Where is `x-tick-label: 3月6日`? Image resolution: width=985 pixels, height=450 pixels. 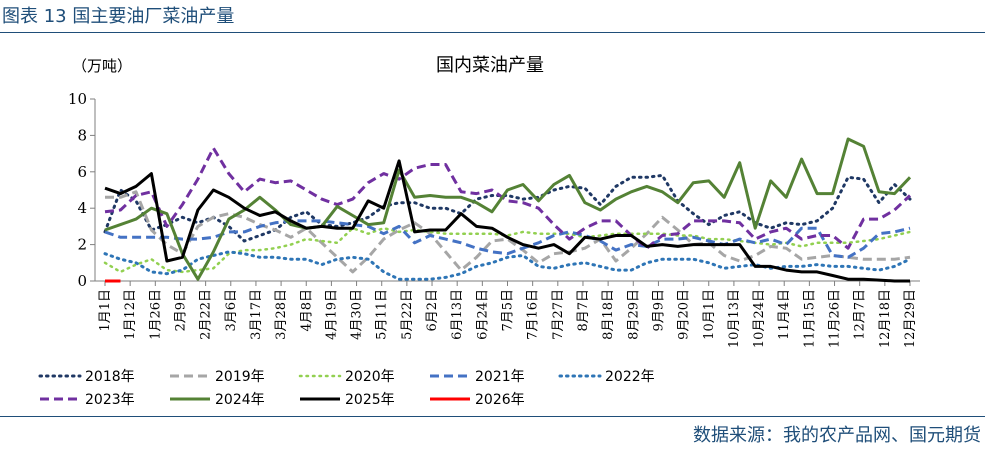
x-tick-label: 3月6日 is located at coordinates (231, 310).